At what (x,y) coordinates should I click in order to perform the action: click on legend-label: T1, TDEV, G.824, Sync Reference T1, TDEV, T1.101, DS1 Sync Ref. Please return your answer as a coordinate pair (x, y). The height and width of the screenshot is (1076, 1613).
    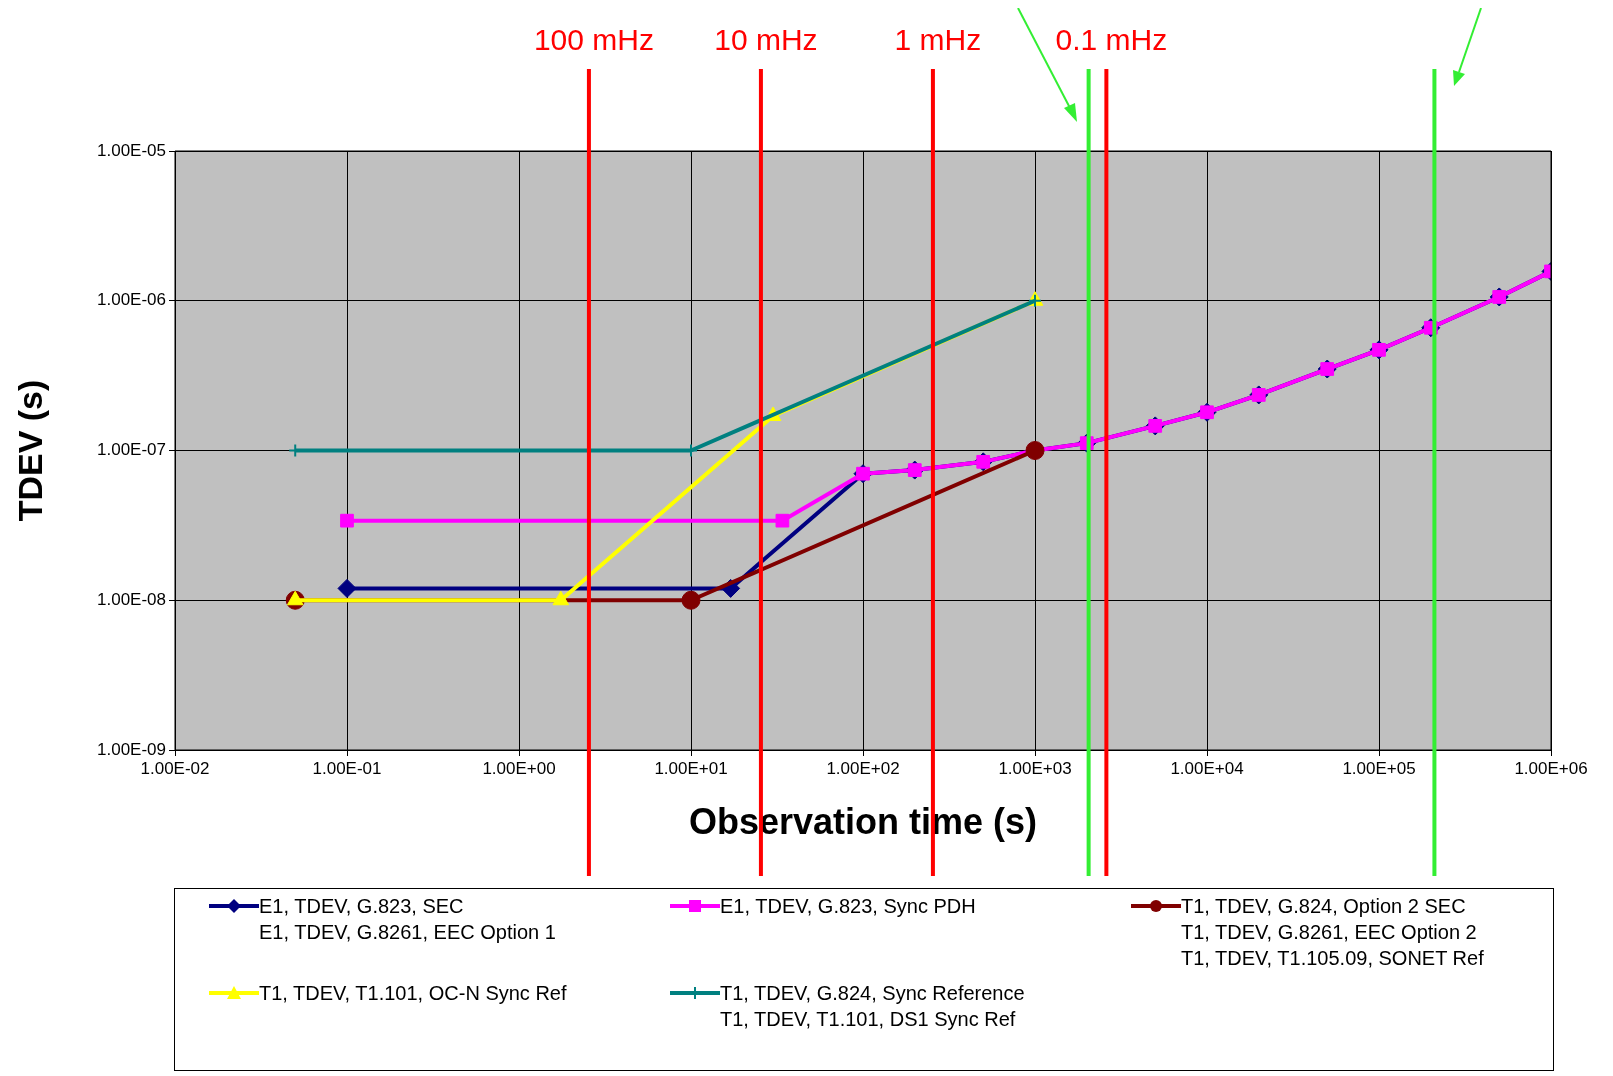
    Looking at the image, I should click on (872, 1006).